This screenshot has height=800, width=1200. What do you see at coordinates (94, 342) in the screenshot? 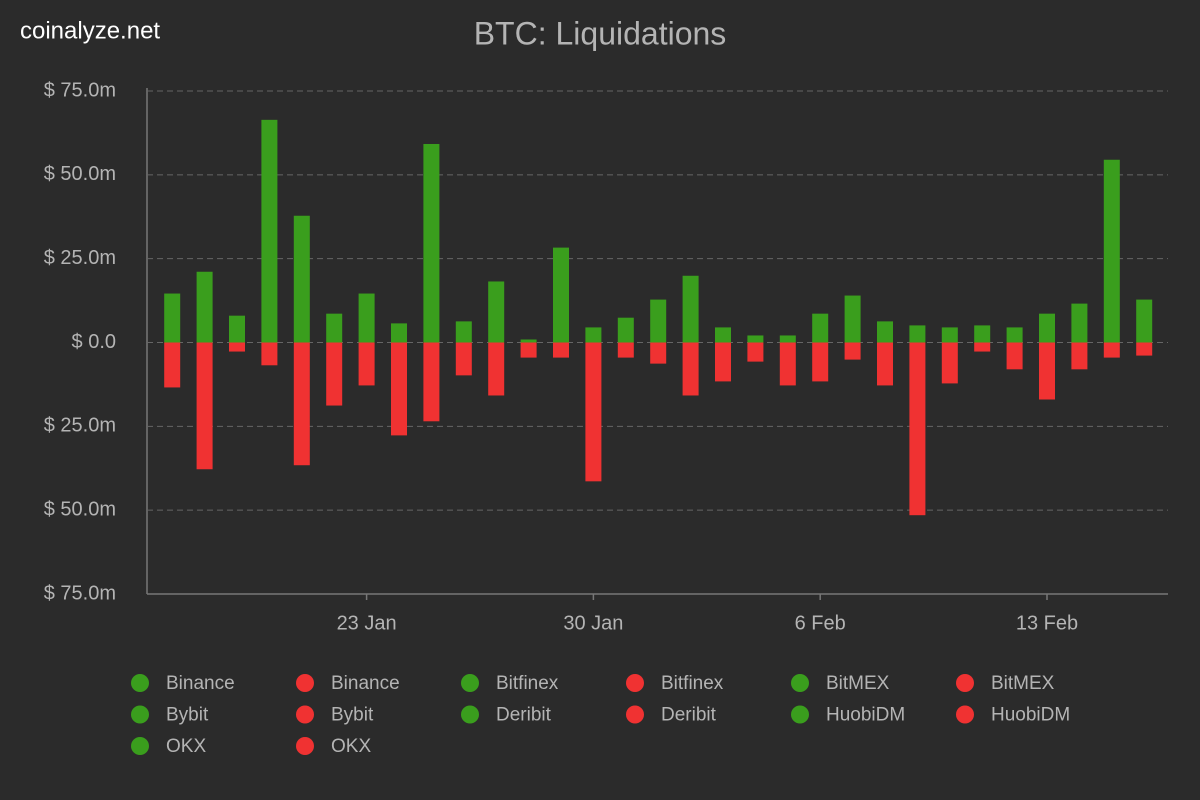
I see `y-tick-label: $ 0.0` at bounding box center [94, 342].